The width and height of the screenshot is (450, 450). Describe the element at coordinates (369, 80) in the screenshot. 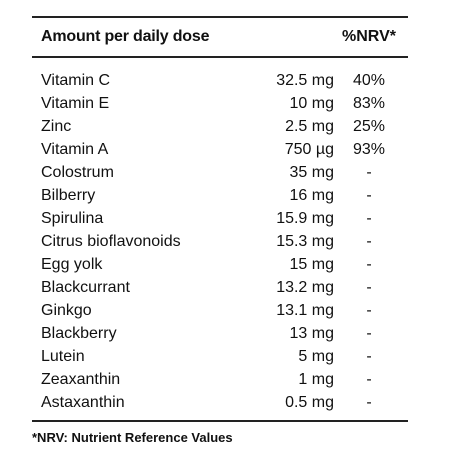

I see `ingredient-nrv: 40%` at that location.